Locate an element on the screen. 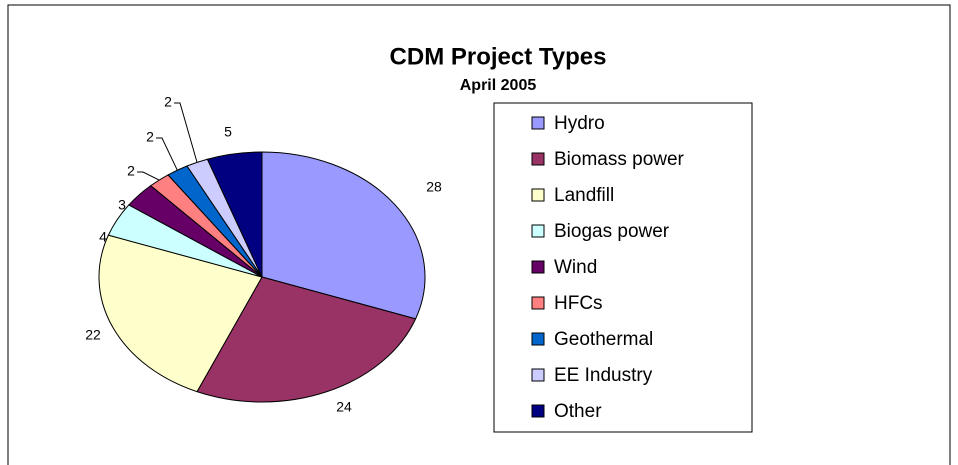 Image resolution: width=958 pixels, height=465 pixels. legend-label: HFCs is located at coordinates (578, 303).